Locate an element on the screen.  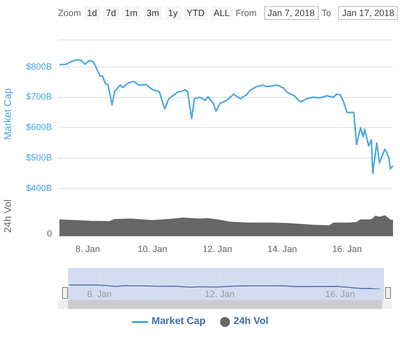
y-tick-label: $800B is located at coordinates (39, 66).